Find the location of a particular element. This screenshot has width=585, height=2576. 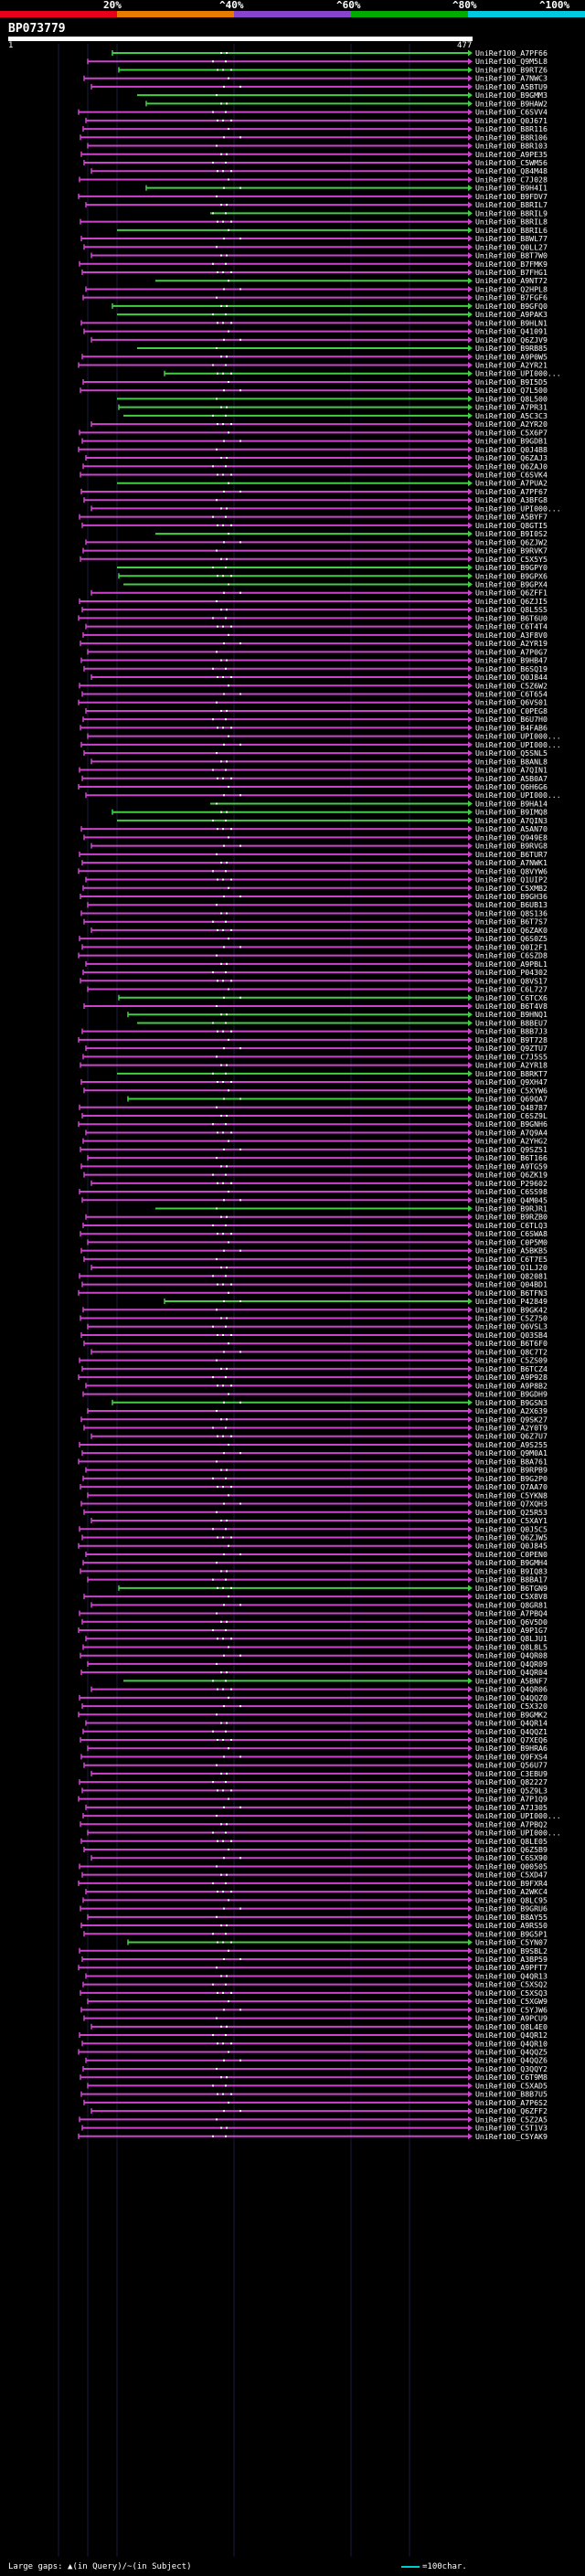

hit-label: UniRef100_A7PBQ2 is located at coordinates (512, 1824).